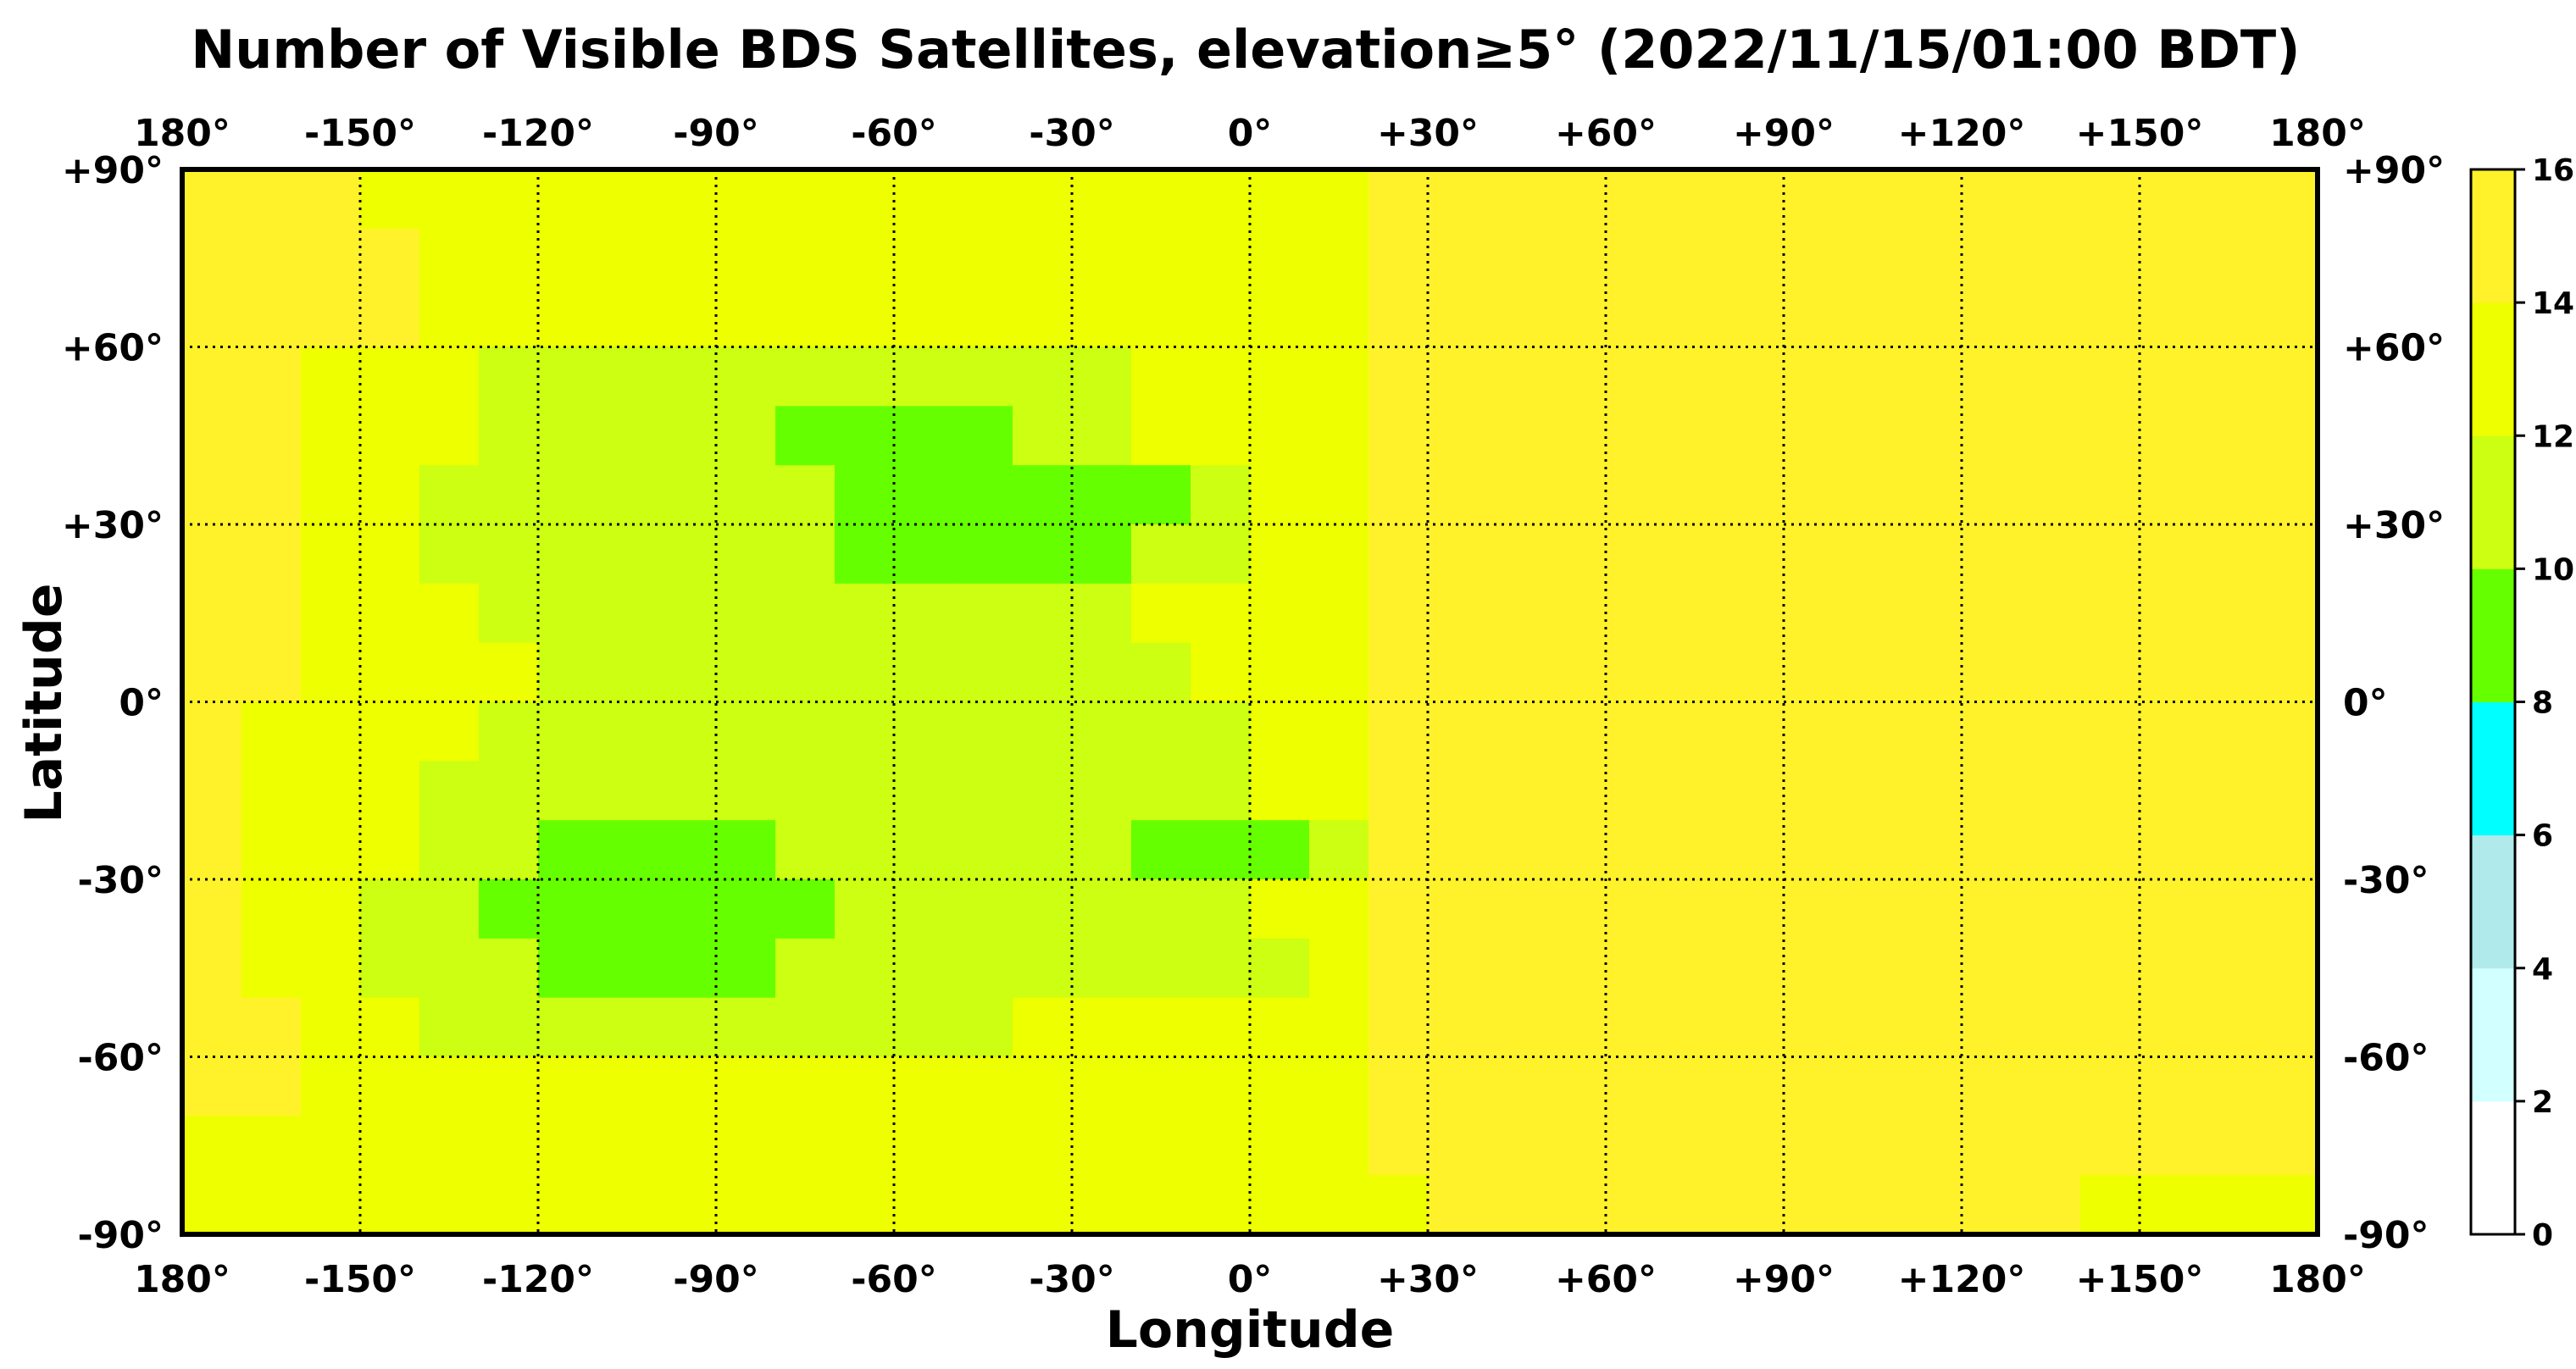  I want to click on colorbar-tick-label: 14, so click(2553, 303).